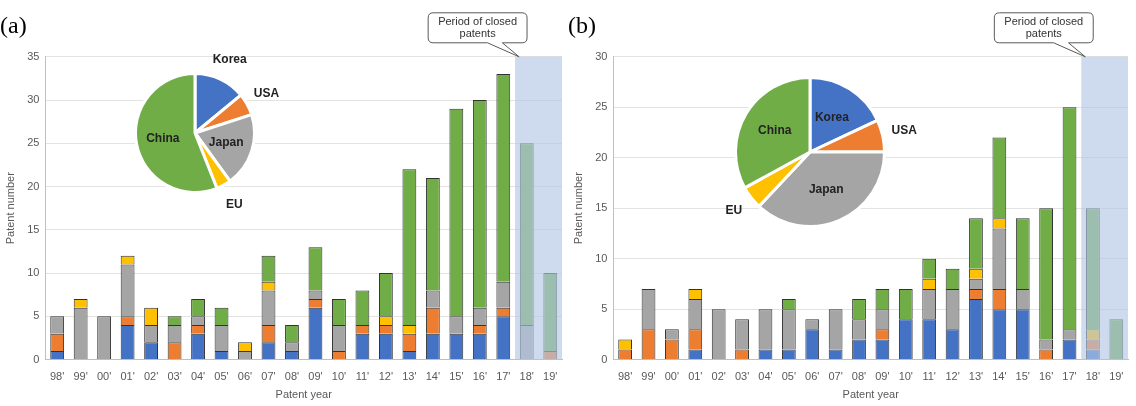 This screenshot has width=1136, height=406. I want to click on chart-title: (b), so click(582, 24).